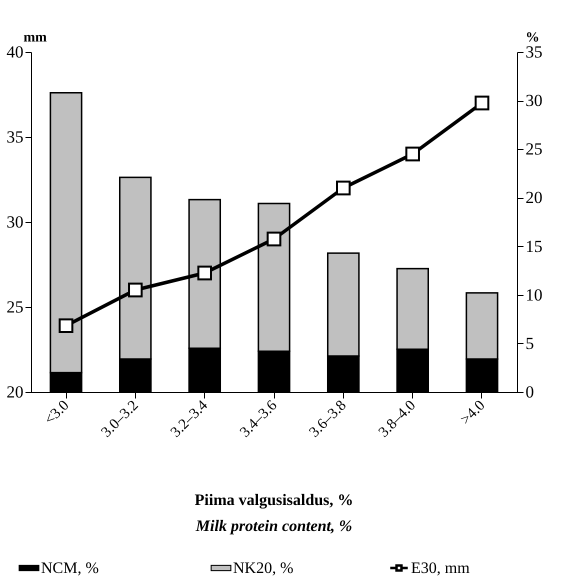  Describe the element at coordinates (15, 52) in the screenshot. I see `y-tick-label: 40` at that location.